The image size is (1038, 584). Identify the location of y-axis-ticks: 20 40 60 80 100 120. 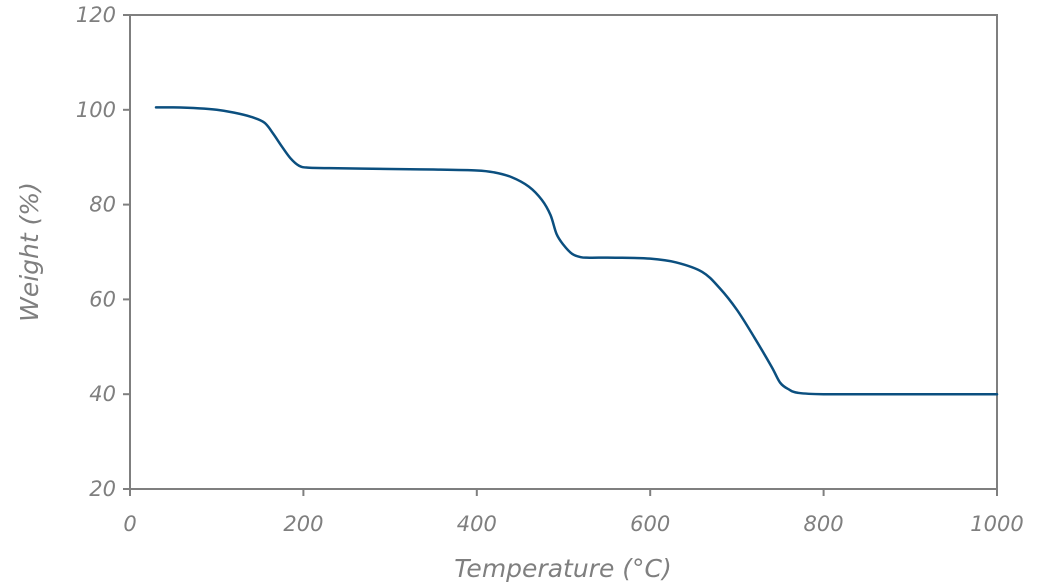
(103, 252).